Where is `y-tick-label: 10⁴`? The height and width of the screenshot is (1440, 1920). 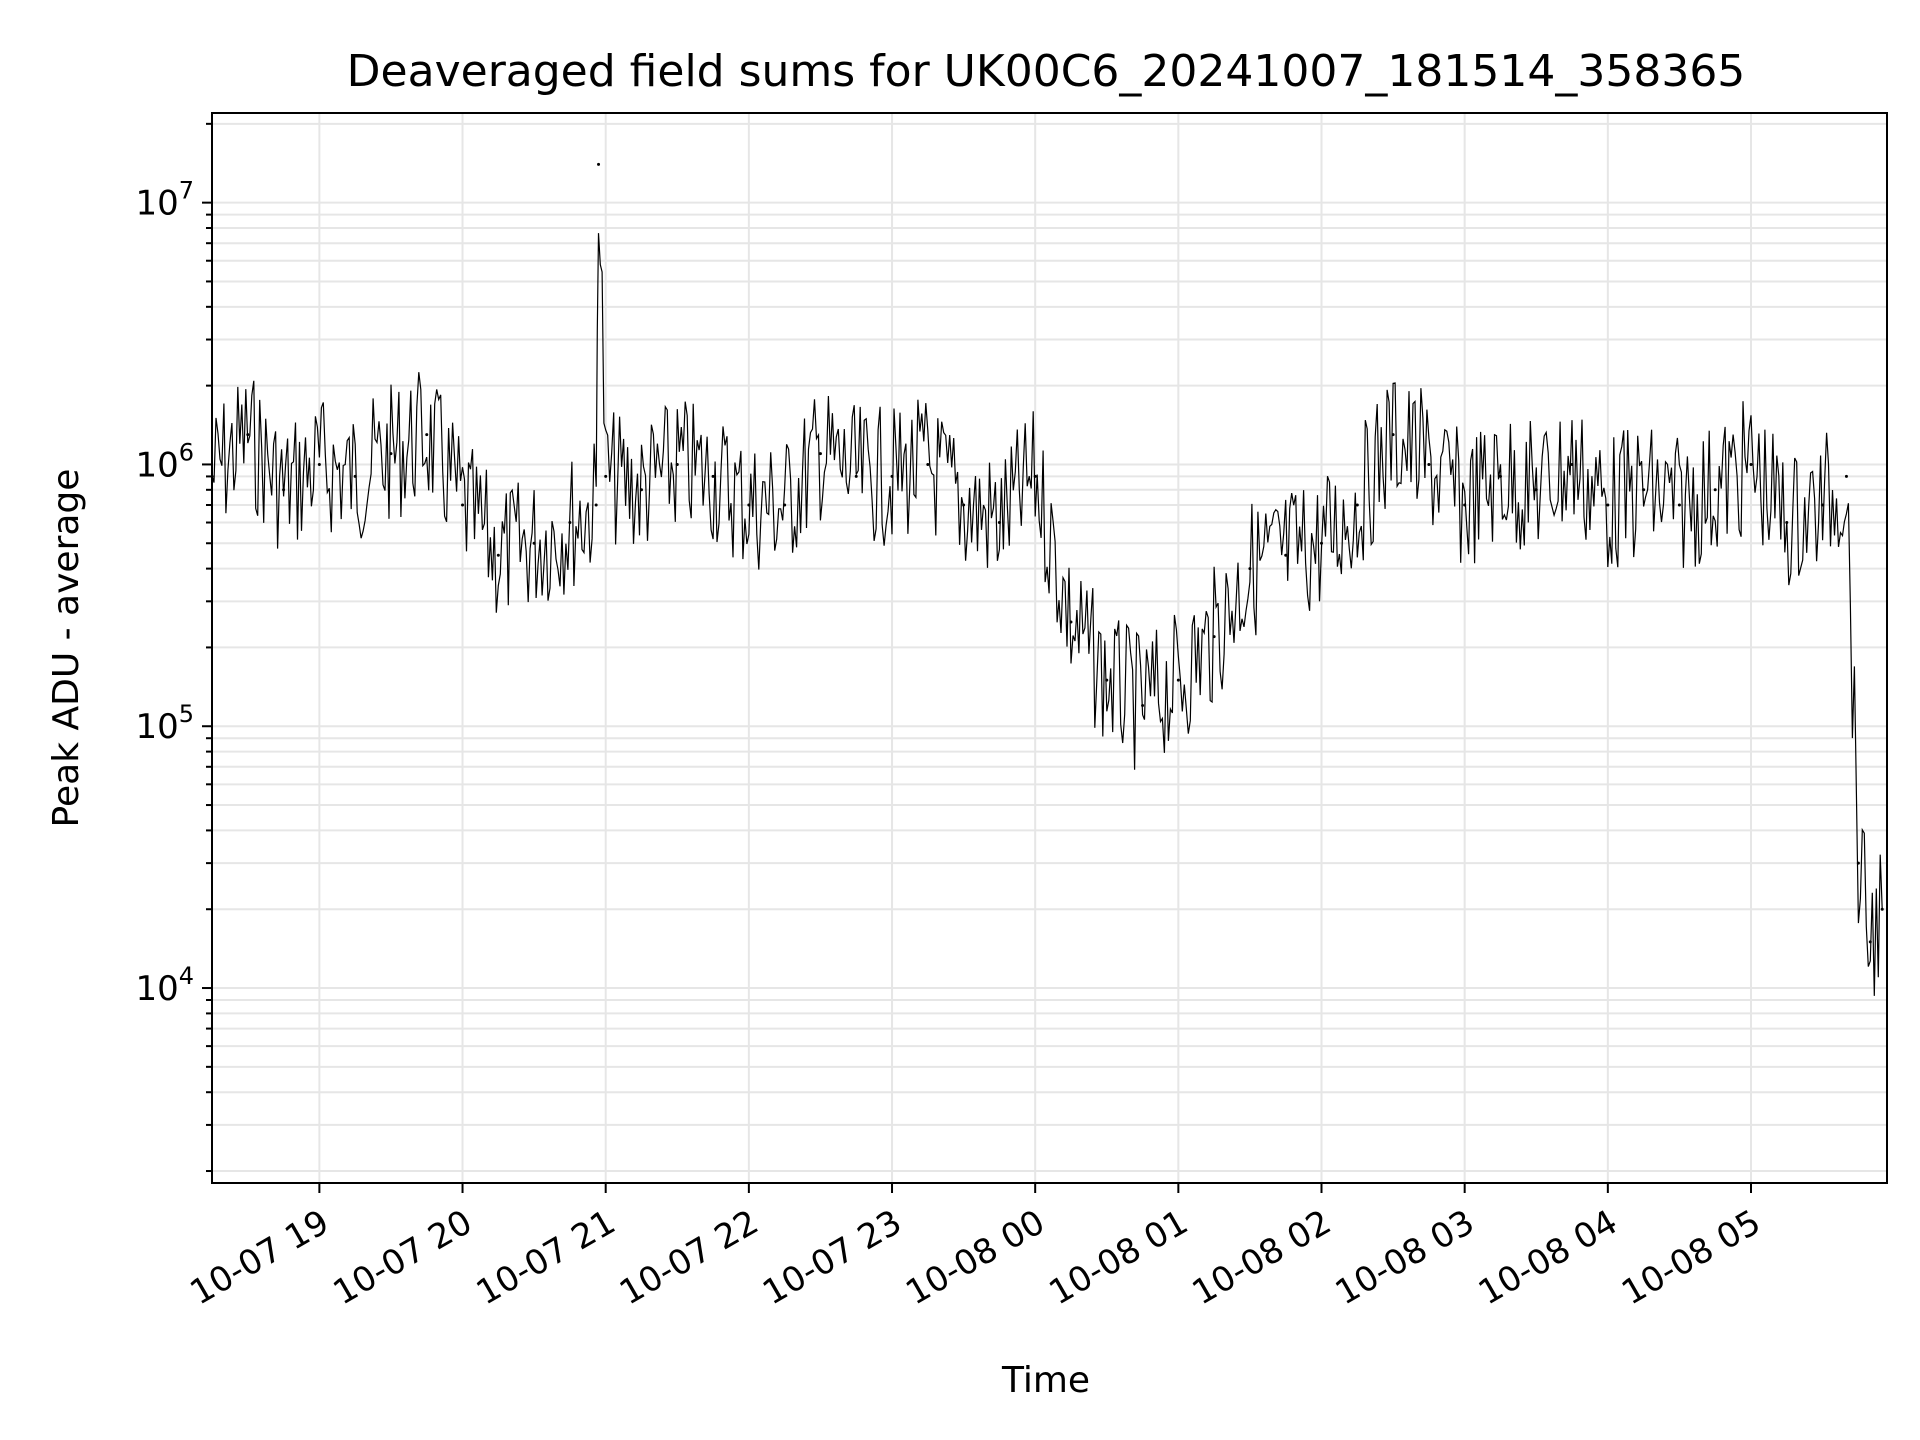 y-tick-label: 10⁴ is located at coordinates (164, 985).